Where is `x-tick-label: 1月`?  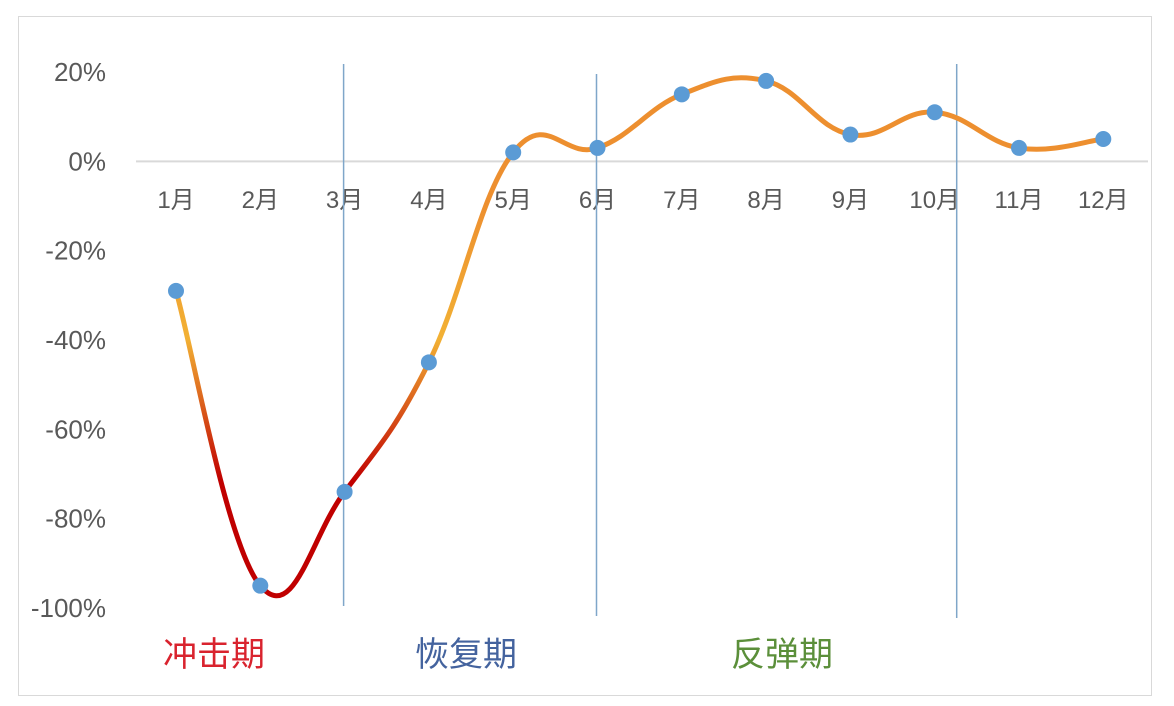
x-tick-label: 1月 is located at coordinates (175, 200).